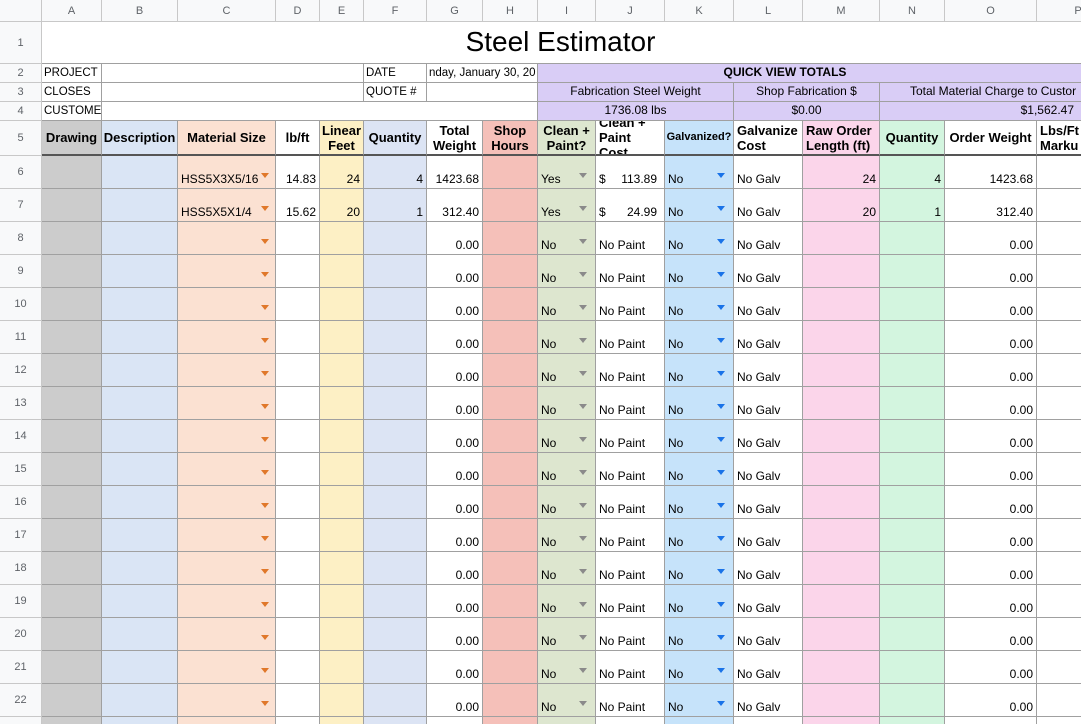  What do you see at coordinates (139, 137) in the screenshot?
I see `column-title: Description` at bounding box center [139, 137].